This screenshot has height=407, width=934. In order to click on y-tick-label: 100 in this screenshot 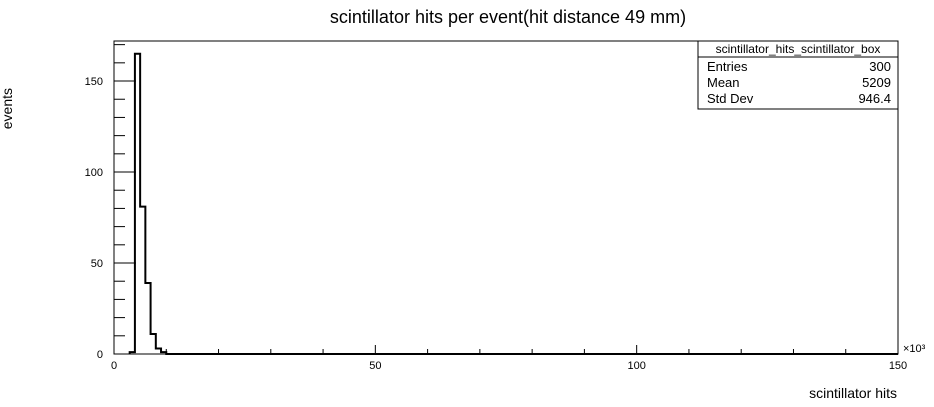, I will do `click(94, 173)`.